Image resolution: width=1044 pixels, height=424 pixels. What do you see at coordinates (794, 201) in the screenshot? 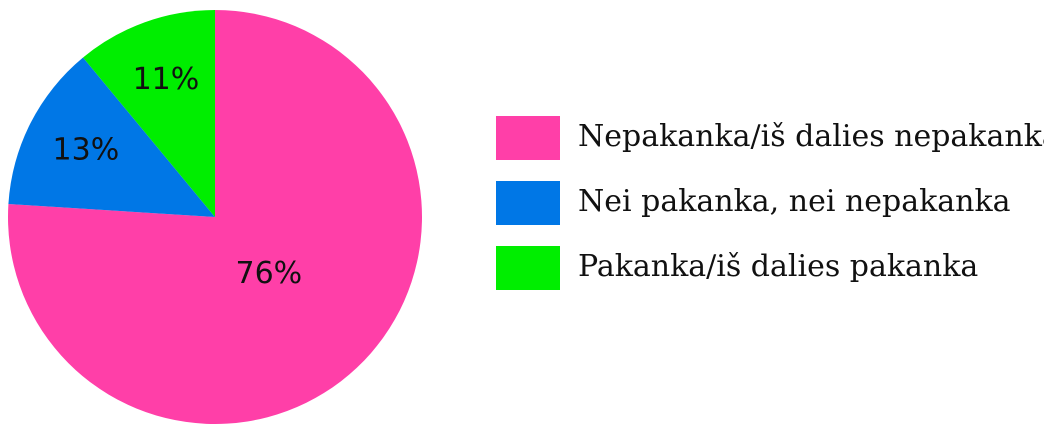
I see `legend-label: Nei pakanka, nei nepakanka` at bounding box center [794, 201].